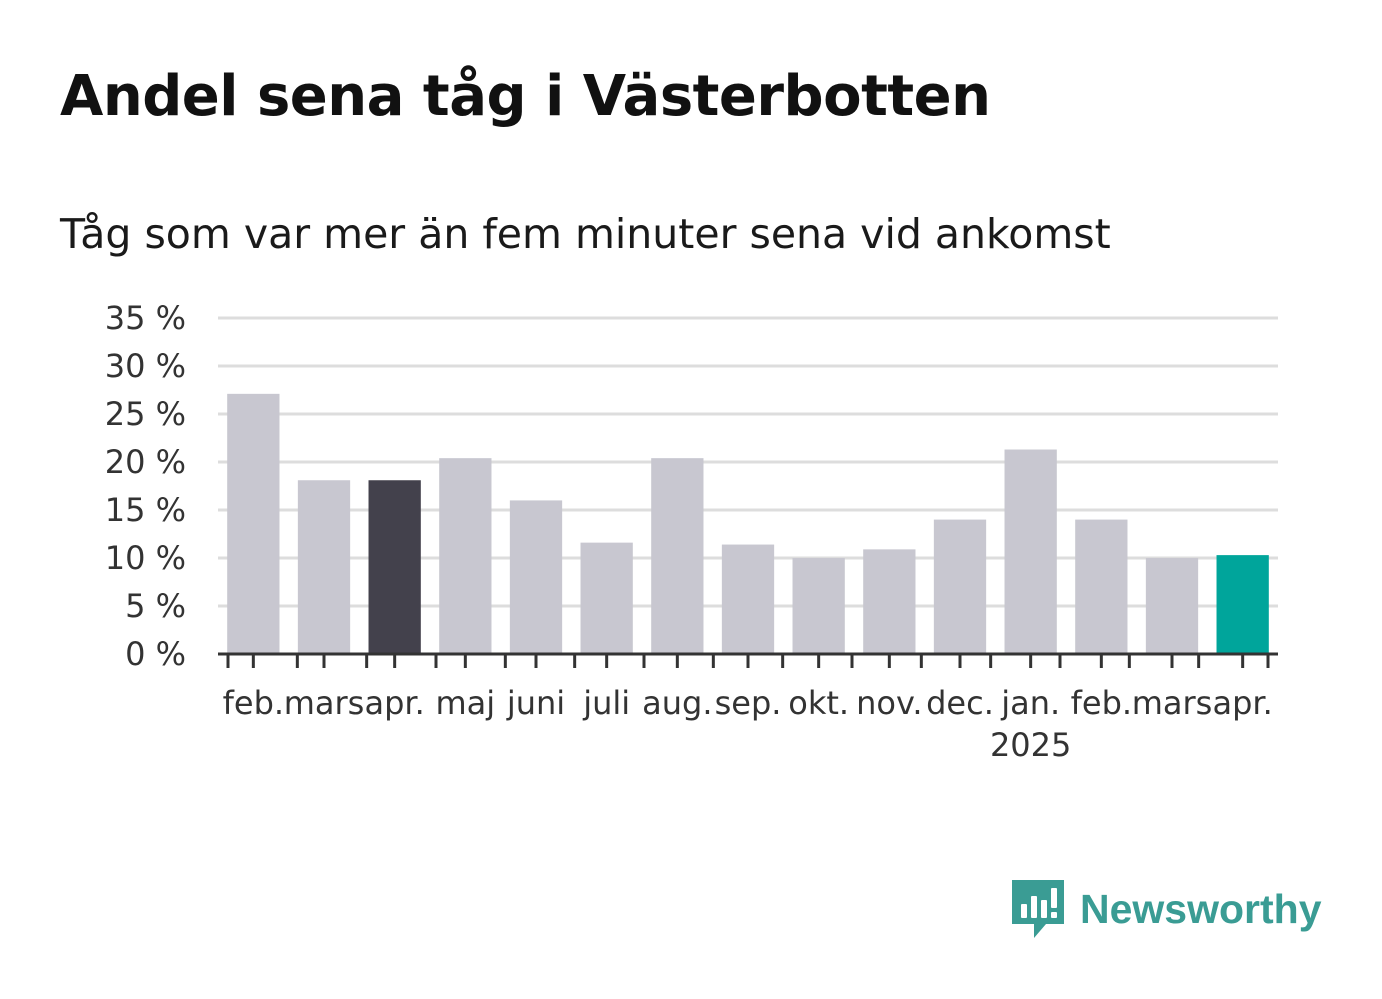  I want to click on x-tick-label: jan., so click(1030, 703).